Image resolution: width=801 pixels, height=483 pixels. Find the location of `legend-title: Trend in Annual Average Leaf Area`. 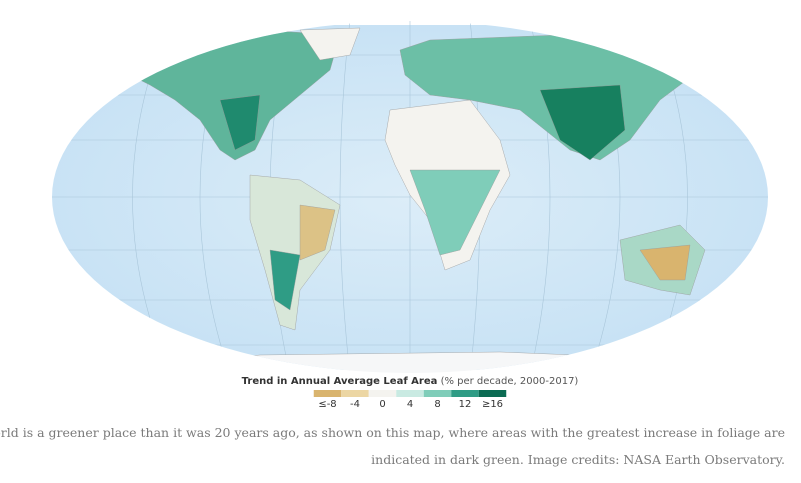

legend-title: Trend in Annual Average Leaf Area is located at coordinates (340, 381).